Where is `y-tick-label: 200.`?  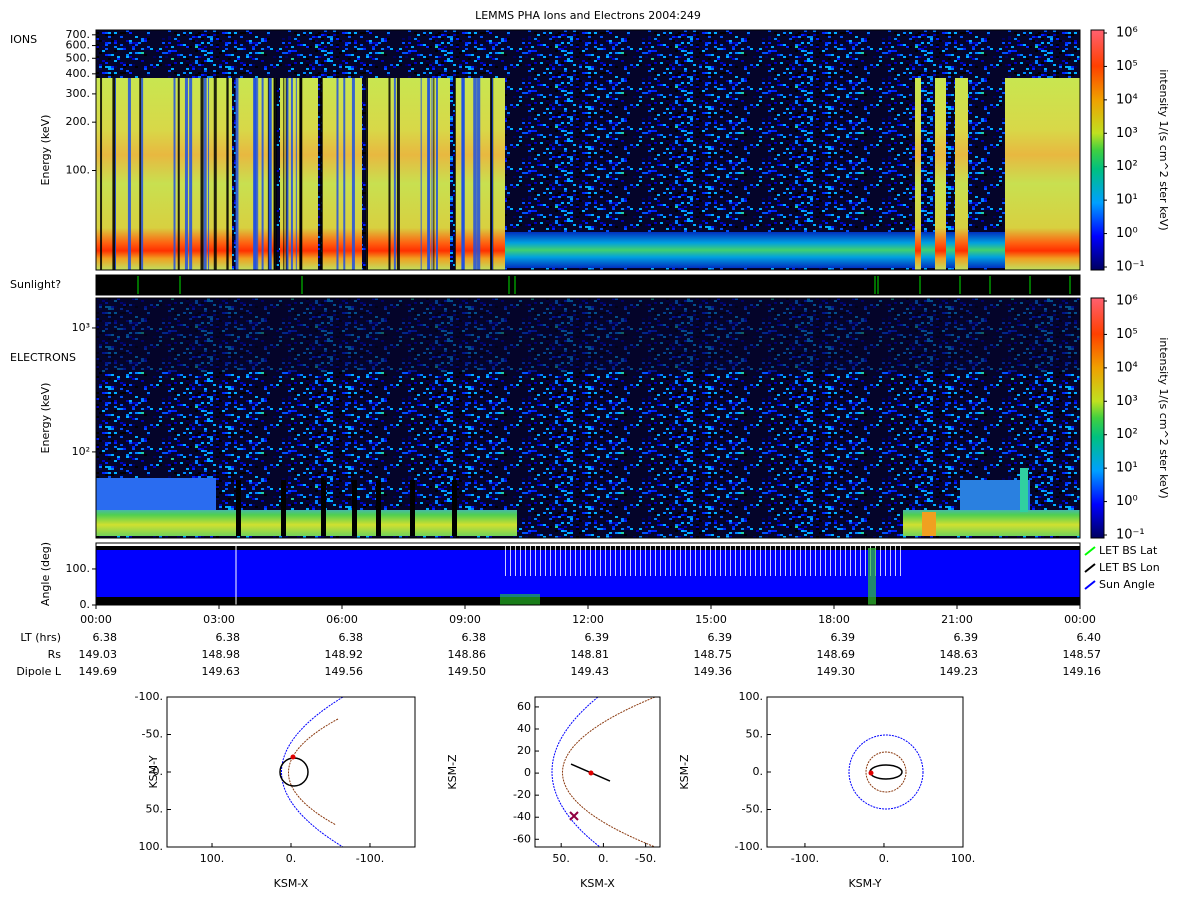 y-tick-label: 200. is located at coordinates (78, 121).